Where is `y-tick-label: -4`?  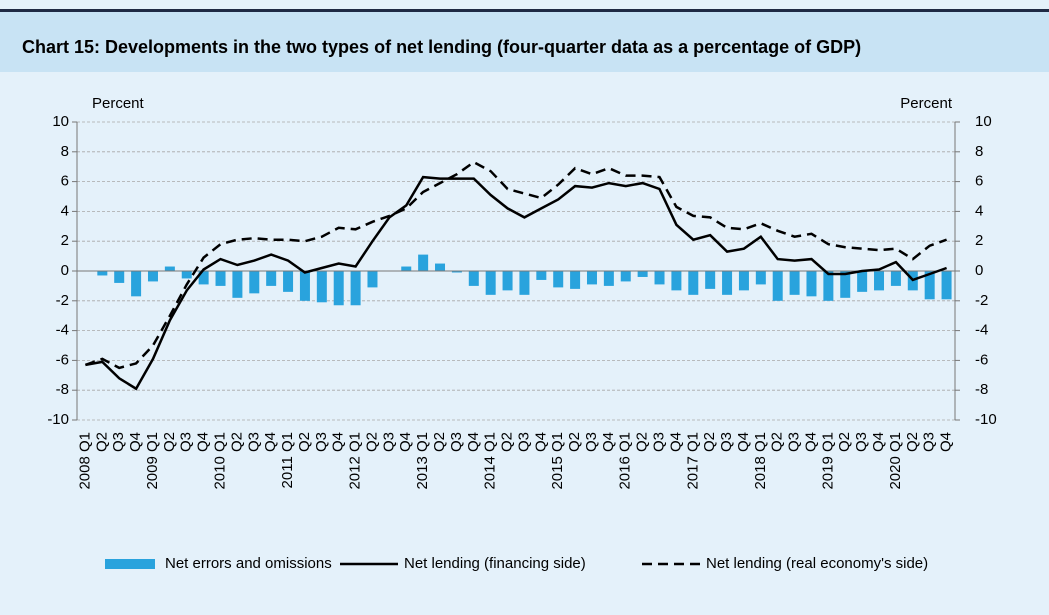 y-tick-label: -4 is located at coordinates (62, 330).